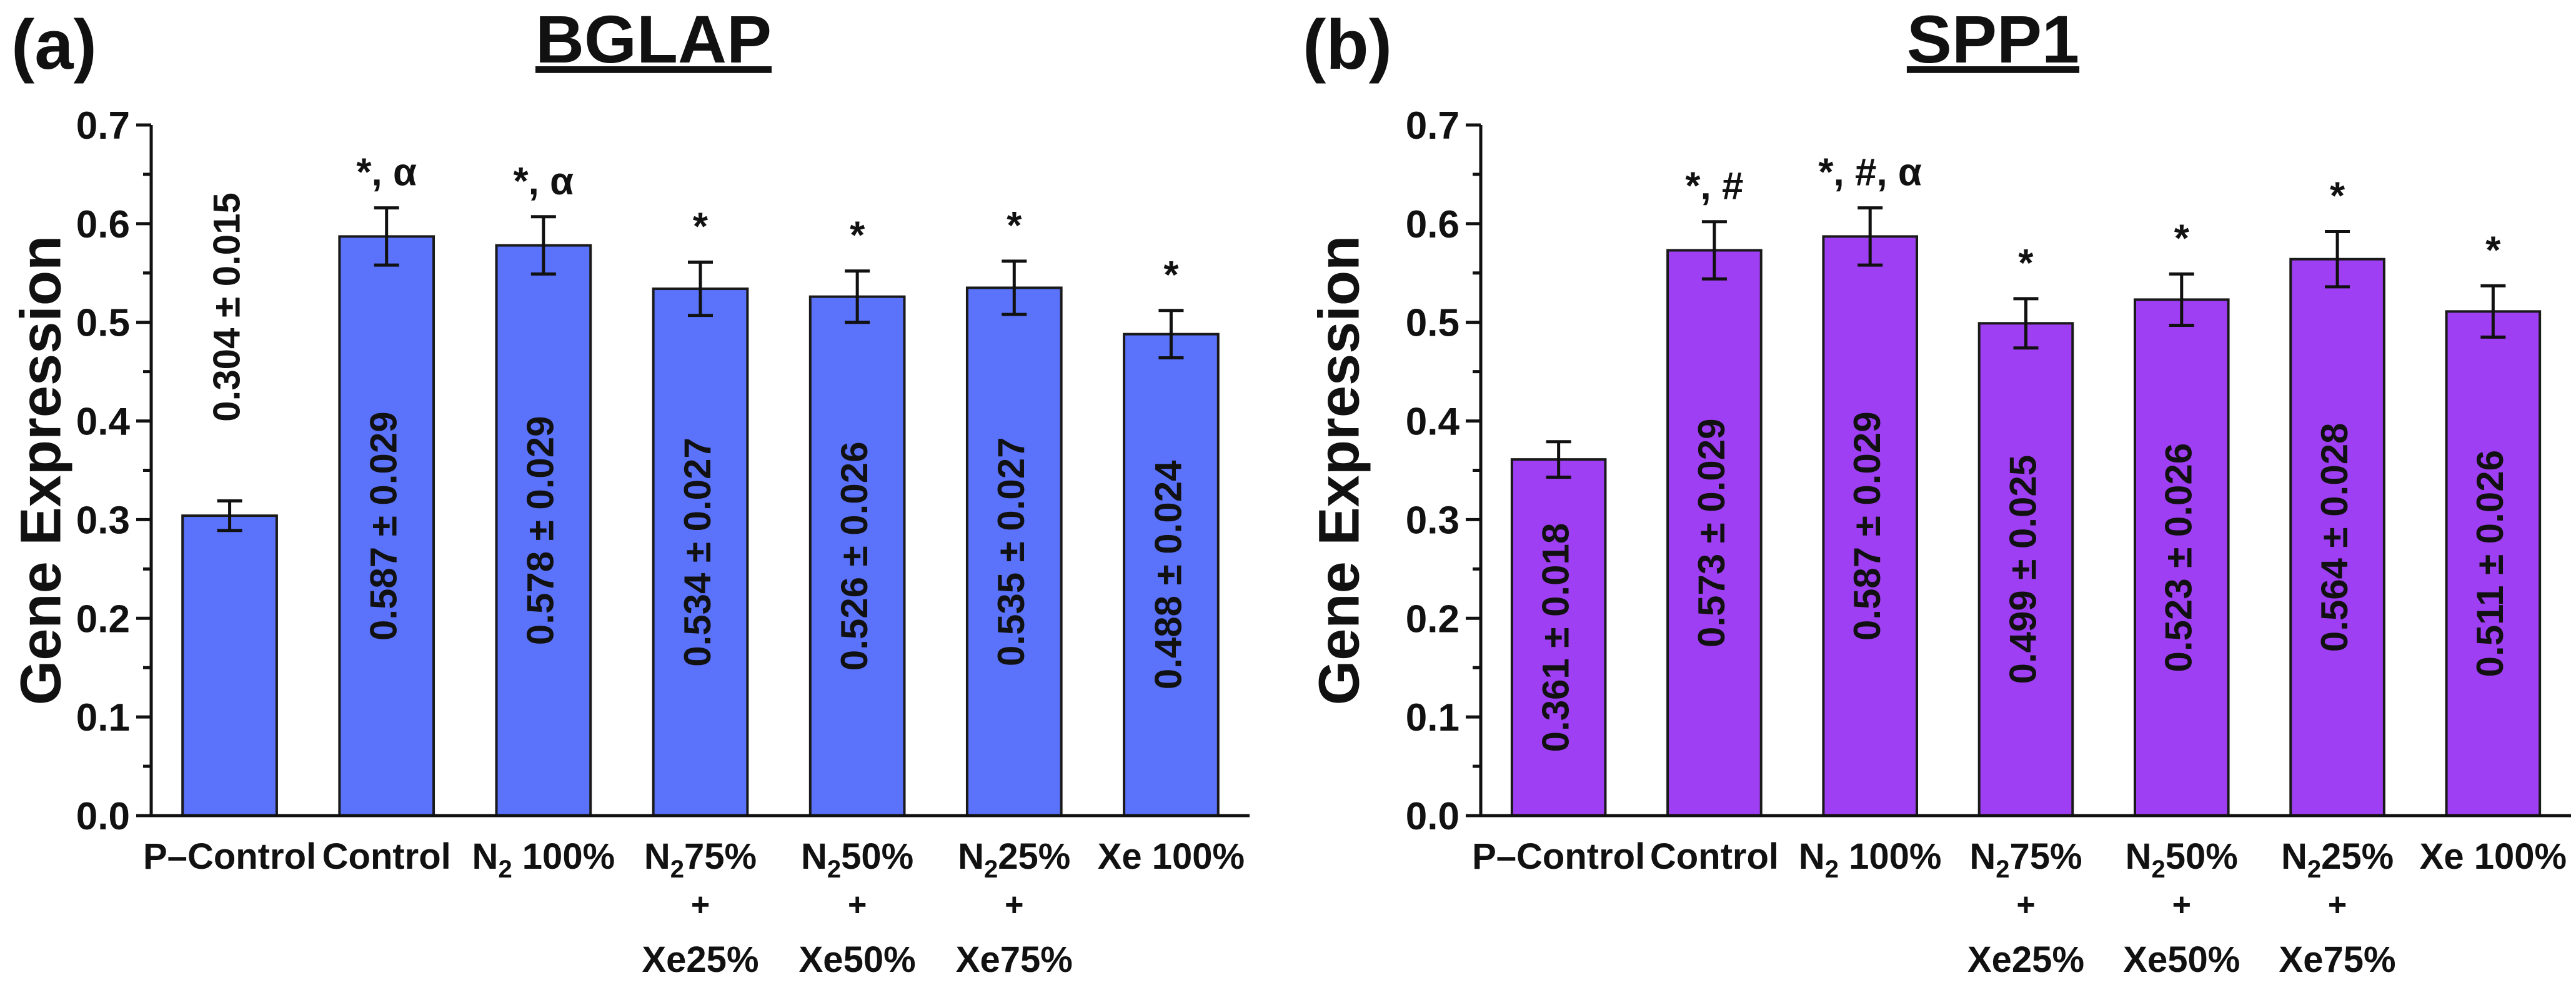  I want to click on data-label: 0.523 ± 0.026, so click(2179, 557).